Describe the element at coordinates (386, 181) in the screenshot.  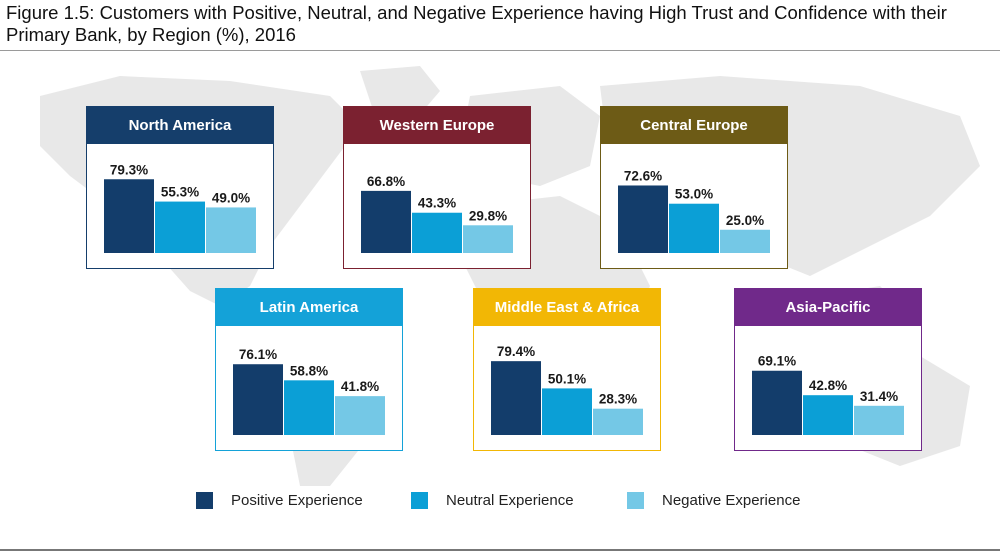
I see `label-western-europe-positive: 66.8%` at that location.